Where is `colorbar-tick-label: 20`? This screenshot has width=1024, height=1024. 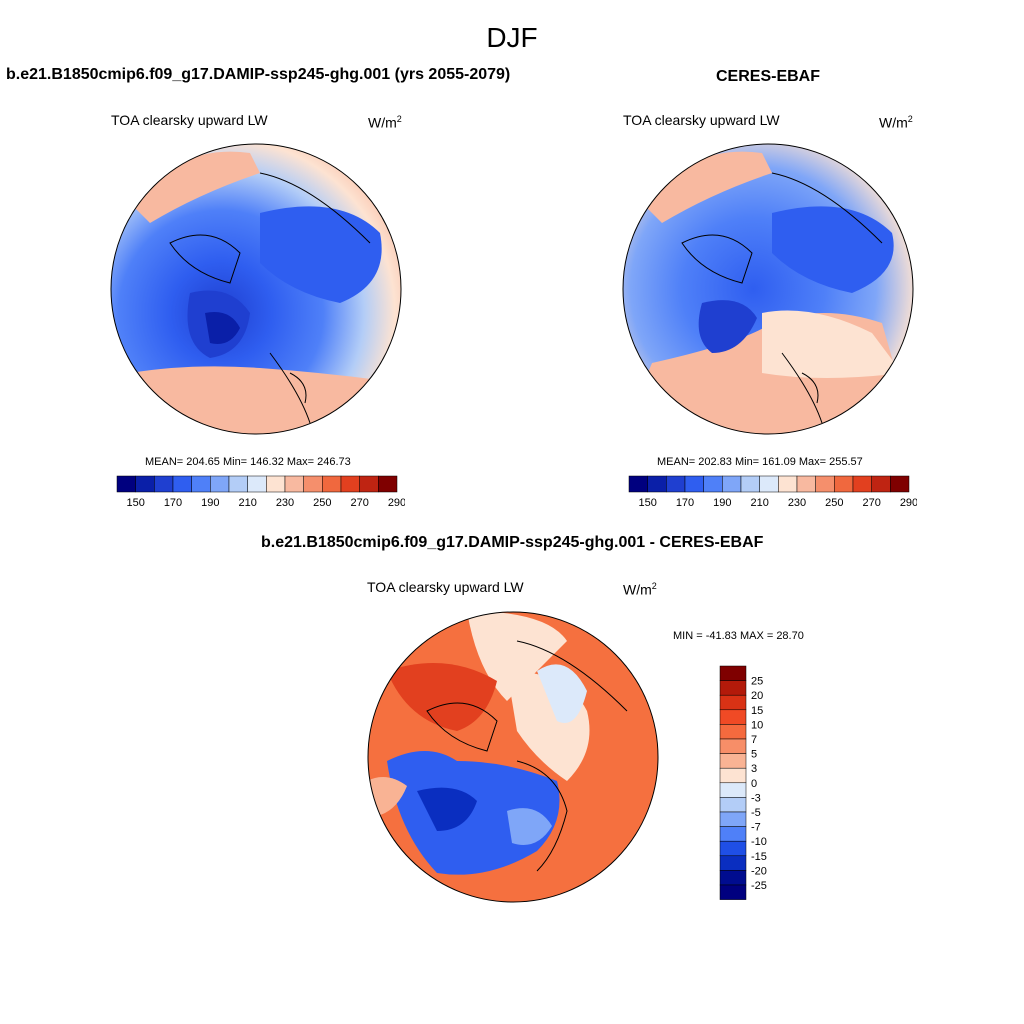 colorbar-tick-label: 20 is located at coordinates (757, 696).